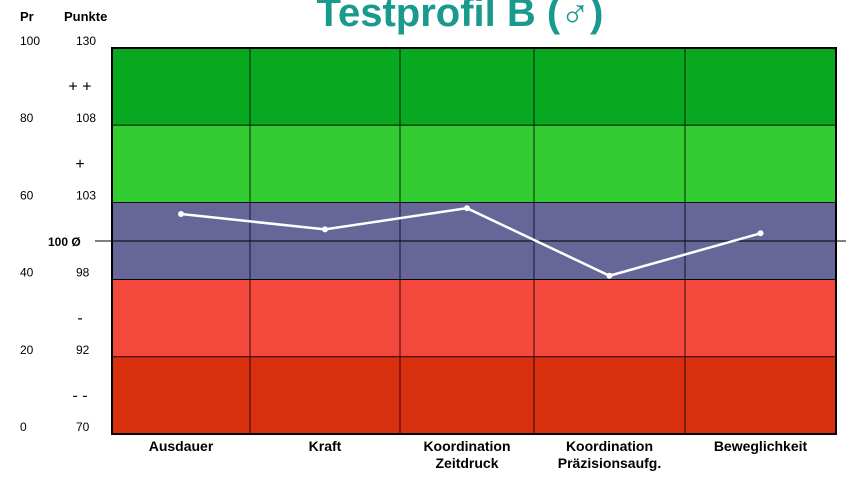 Image resolution: width=846 pixels, height=479 pixels. Describe the element at coordinates (64, 242) in the screenshot. I see `mean-label: 100 Ø` at that location.